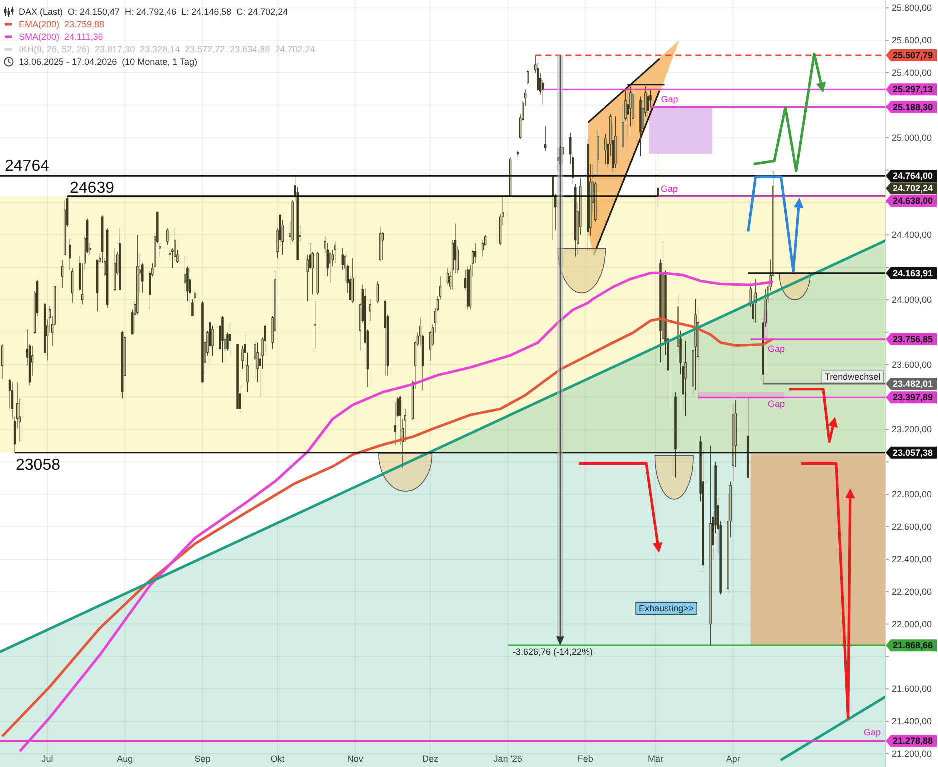 The height and width of the screenshot is (767, 938). Describe the element at coordinates (912, 527) in the screenshot. I see `y-tick-label: 22.600,00` at that location.